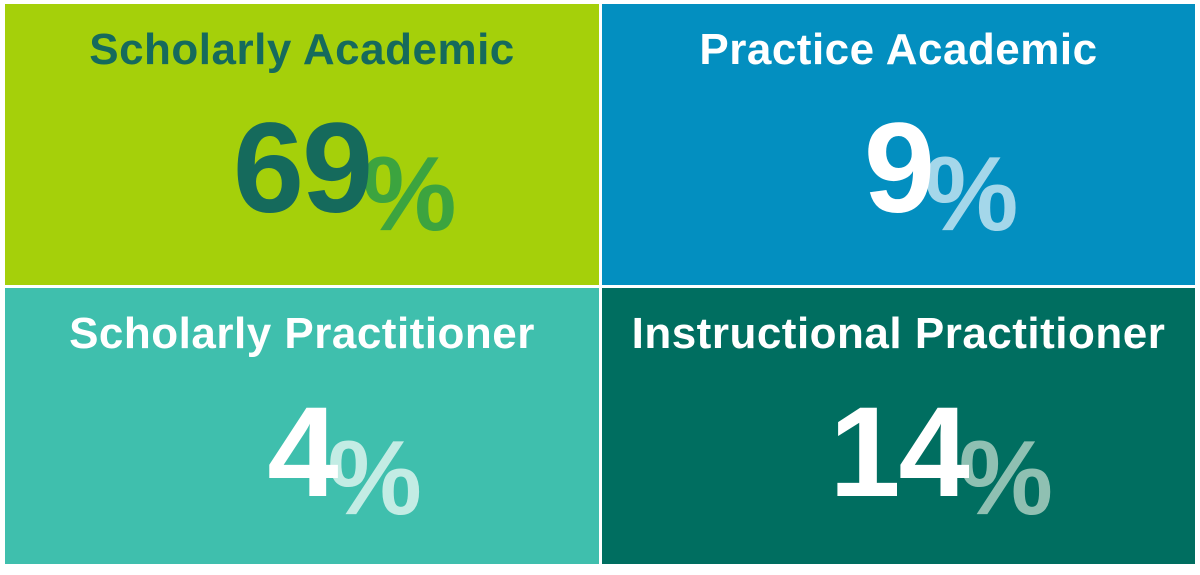 The height and width of the screenshot is (575, 1200). I want to click on percent-value-group: % 4, so click(344, 456).